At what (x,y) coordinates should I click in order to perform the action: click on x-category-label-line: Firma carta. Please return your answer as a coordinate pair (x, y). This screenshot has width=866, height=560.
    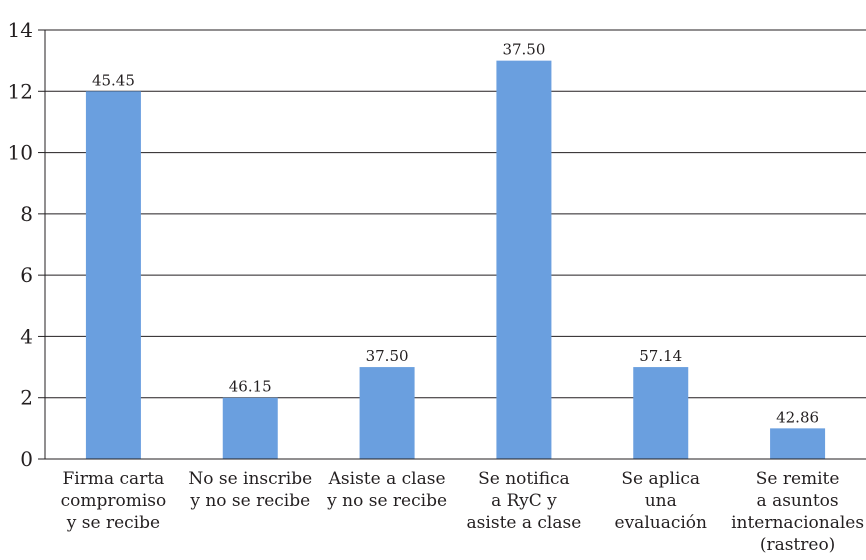
    Looking at the image, I should click on (114, 479).